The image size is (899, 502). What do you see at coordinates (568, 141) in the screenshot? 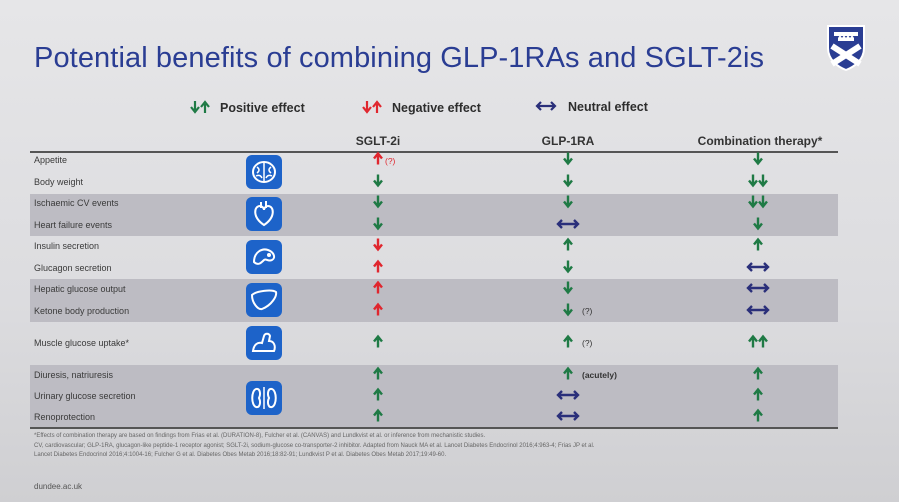
I see `column-header-glp1ra: GLP-1RA` at bounding box center [568, 141].